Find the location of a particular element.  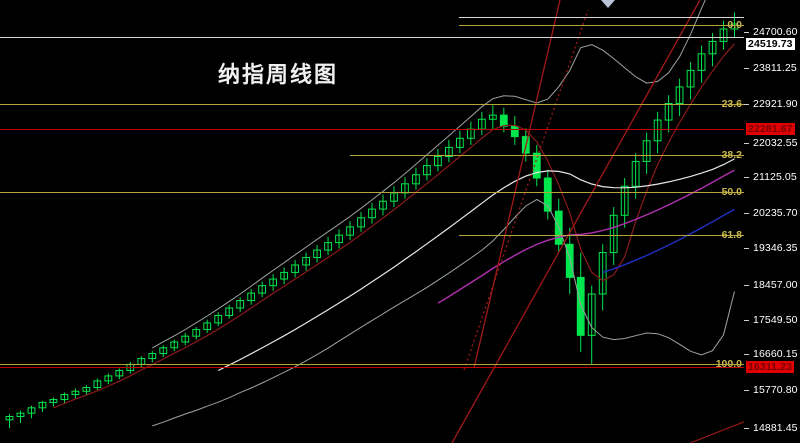

axis-price-label: 18457.00 is located at coordinates (775, 285).